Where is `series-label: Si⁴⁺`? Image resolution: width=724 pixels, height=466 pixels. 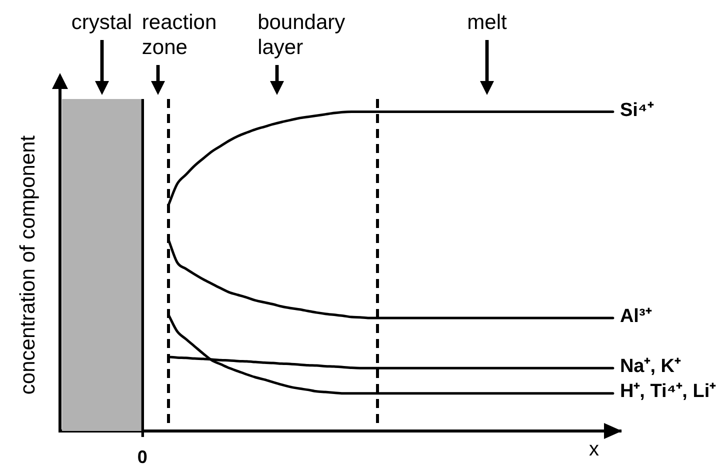
series-label: Si⁴⁺ is located at coordinates (637, 111).